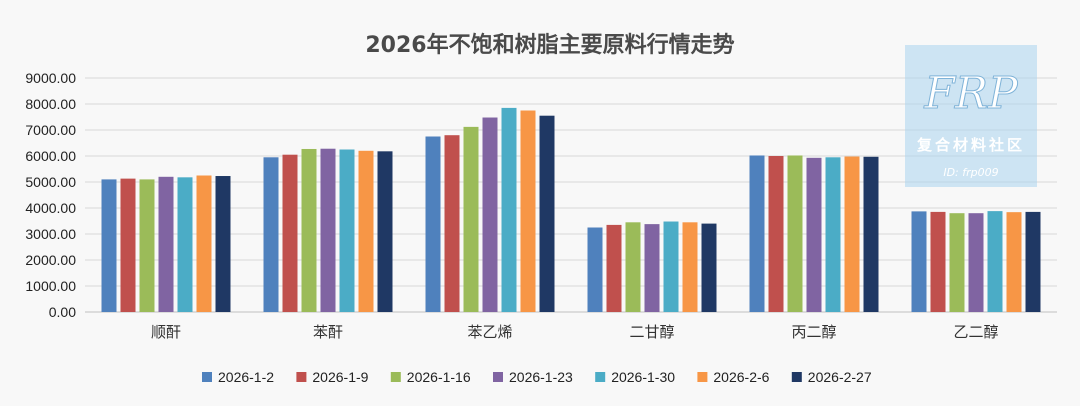 The width and height of the screenshot is (1080, 406). I want to click on watermark-subtitle: 复合材料社区, so click(970, 145).